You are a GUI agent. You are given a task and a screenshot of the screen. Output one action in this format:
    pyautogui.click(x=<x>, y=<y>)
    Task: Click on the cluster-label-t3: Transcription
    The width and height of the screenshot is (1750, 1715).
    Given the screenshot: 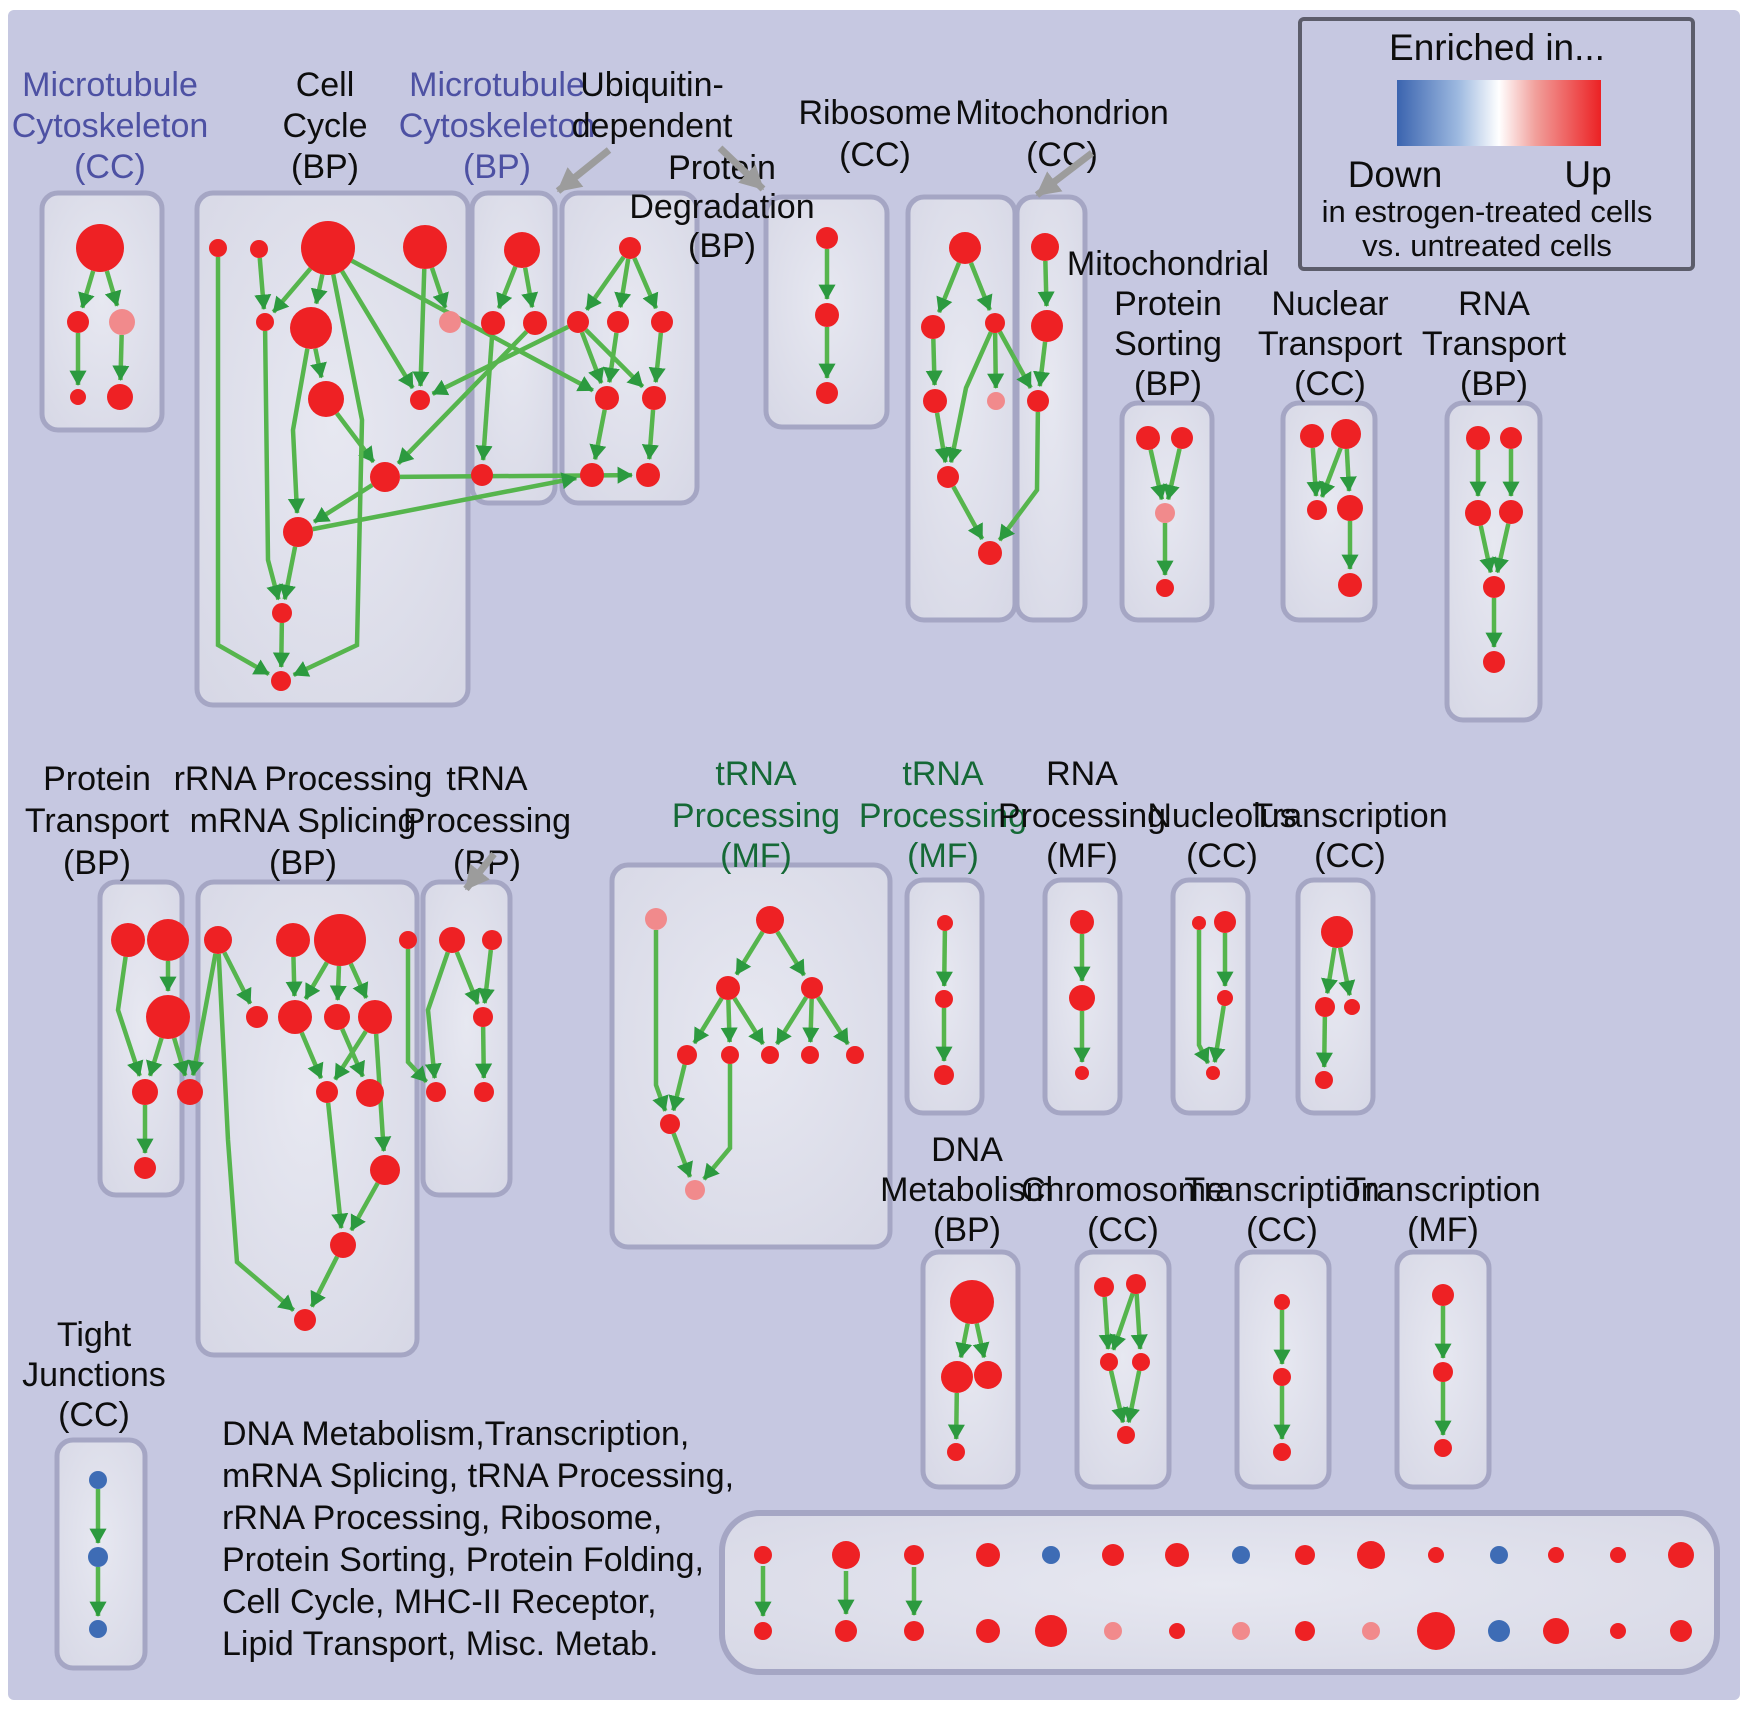 What is the action you would take?
    pyautogui.click(x=1442, y=1190)
    